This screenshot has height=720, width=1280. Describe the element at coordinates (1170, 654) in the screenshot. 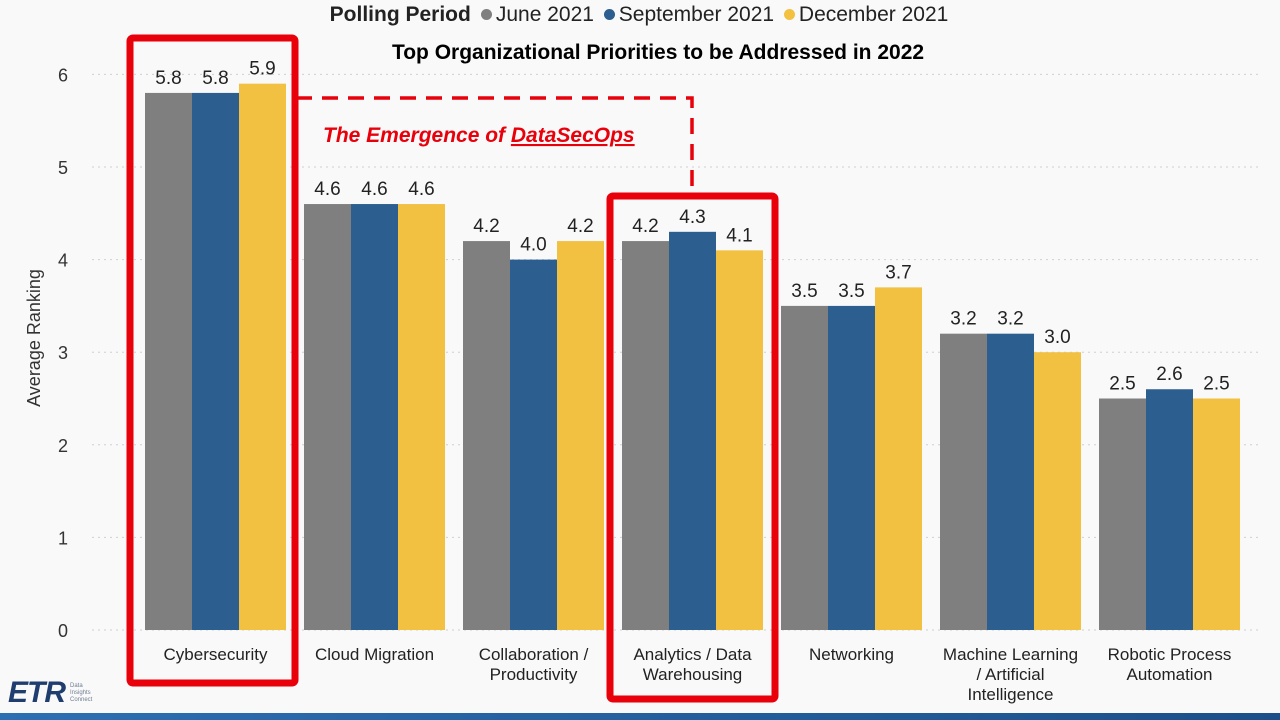

I see `x-tick-label: Robotic Process` at that location.